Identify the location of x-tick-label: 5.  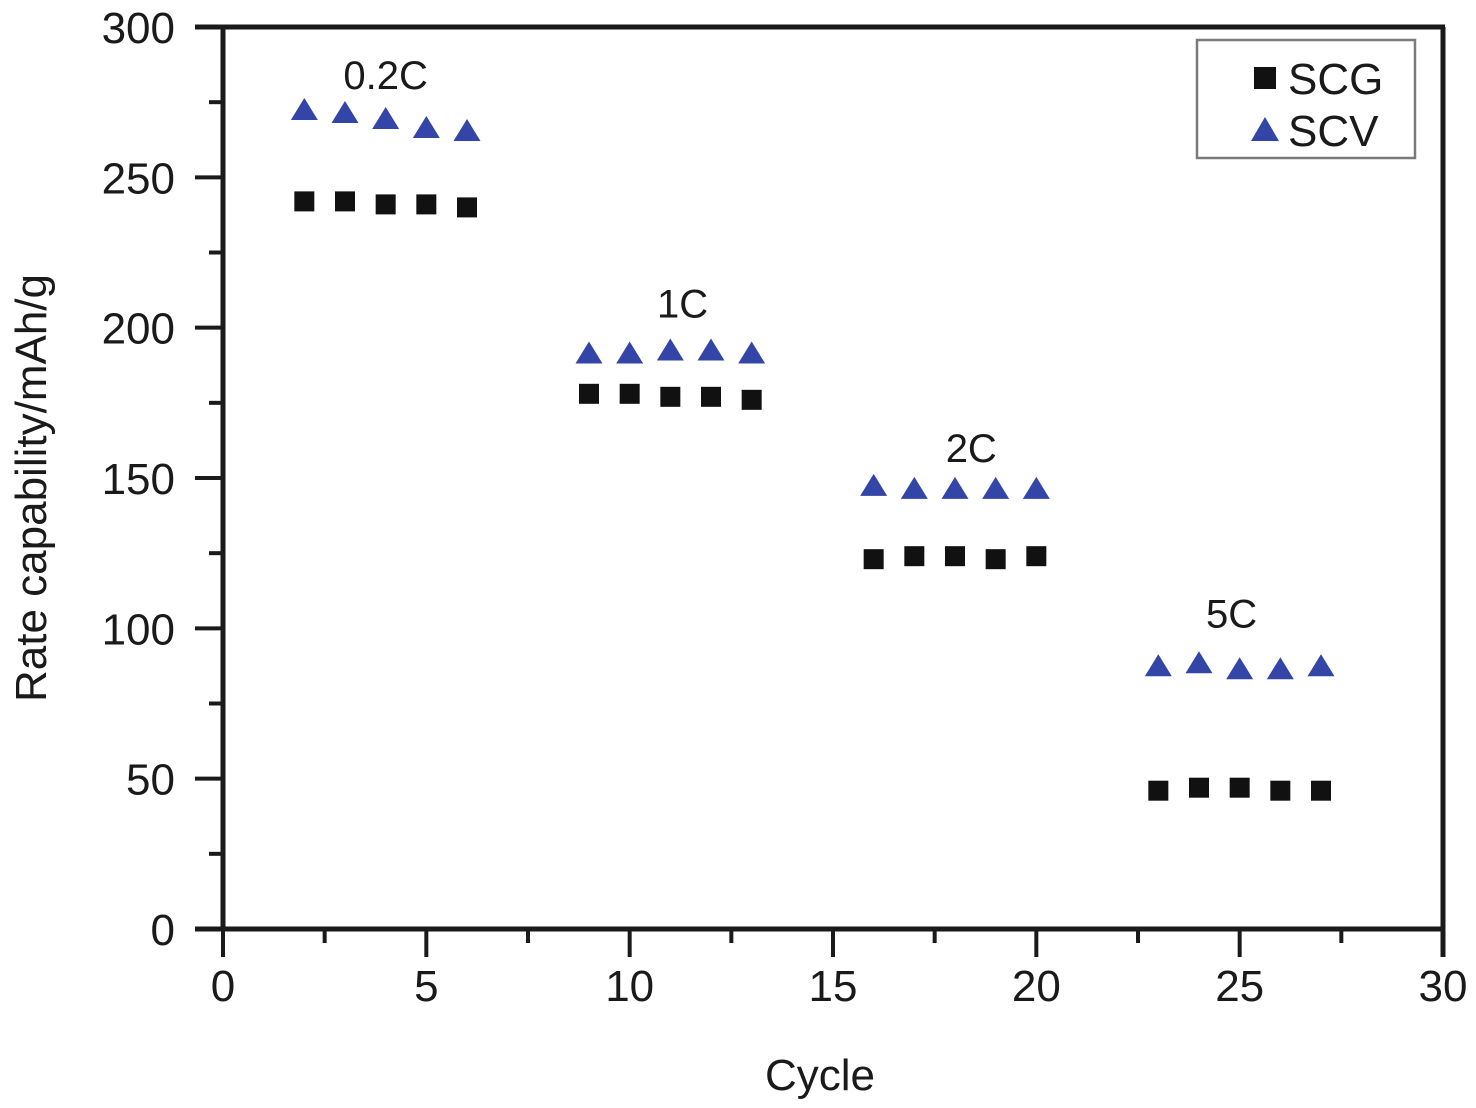
(426, 986).